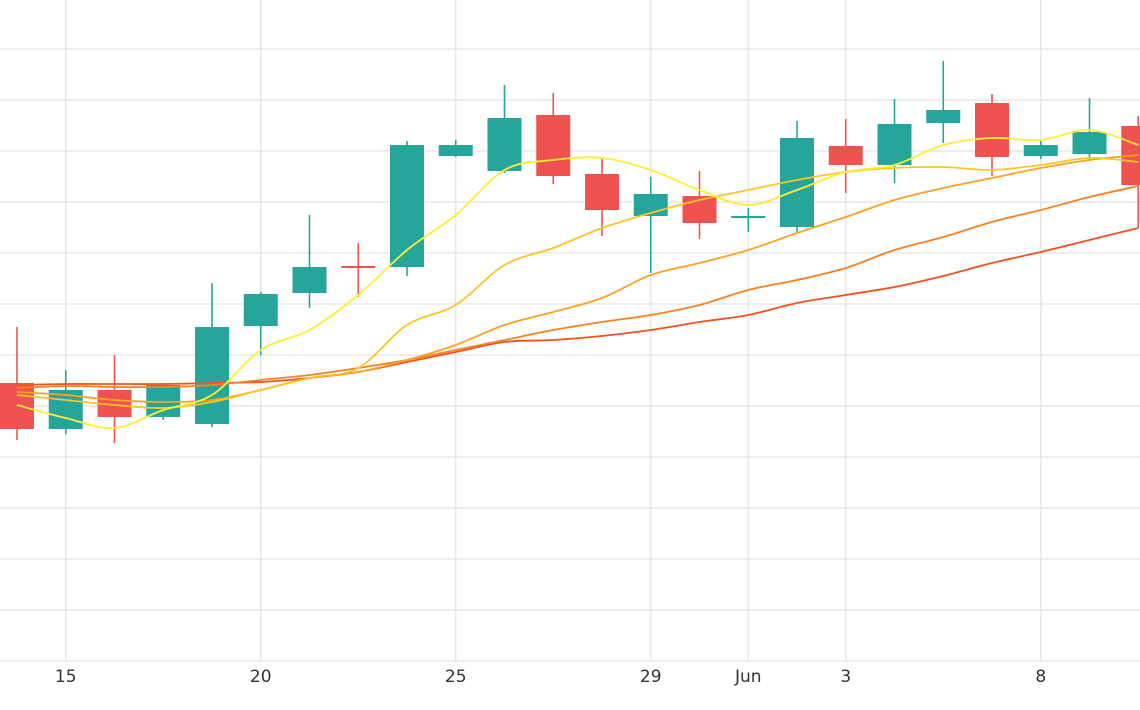  Describe the element at coordinates (456, 677) in the screenshot. I see `x-tick-label: 25` at that location.